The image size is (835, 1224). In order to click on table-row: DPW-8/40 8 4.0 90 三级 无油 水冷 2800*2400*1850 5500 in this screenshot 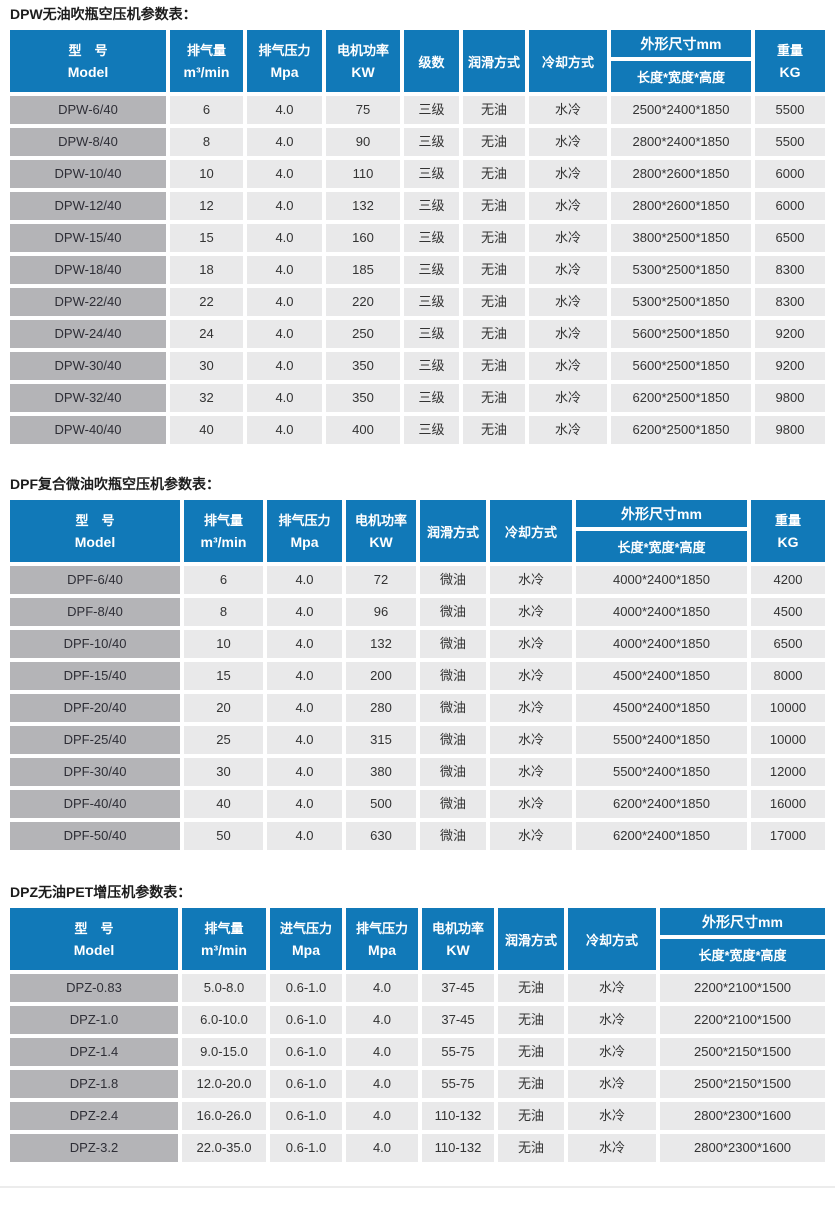, I will do `click(417, 142)`.